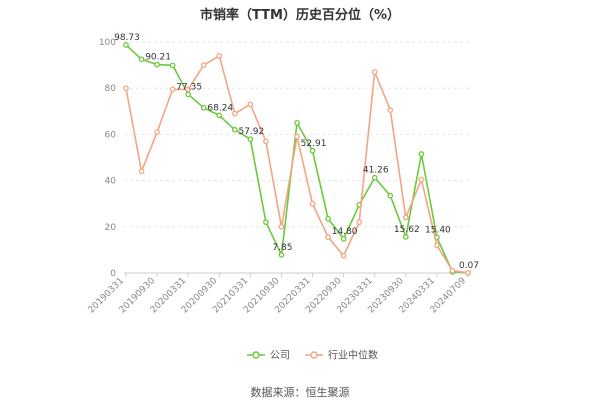 Image resolution: width=600 pixels, height=405 pixels. What do you see at coordinates (111, 228) in the screenshot?
I see `y-tick-label: 20` at bounding box center [111, 228].